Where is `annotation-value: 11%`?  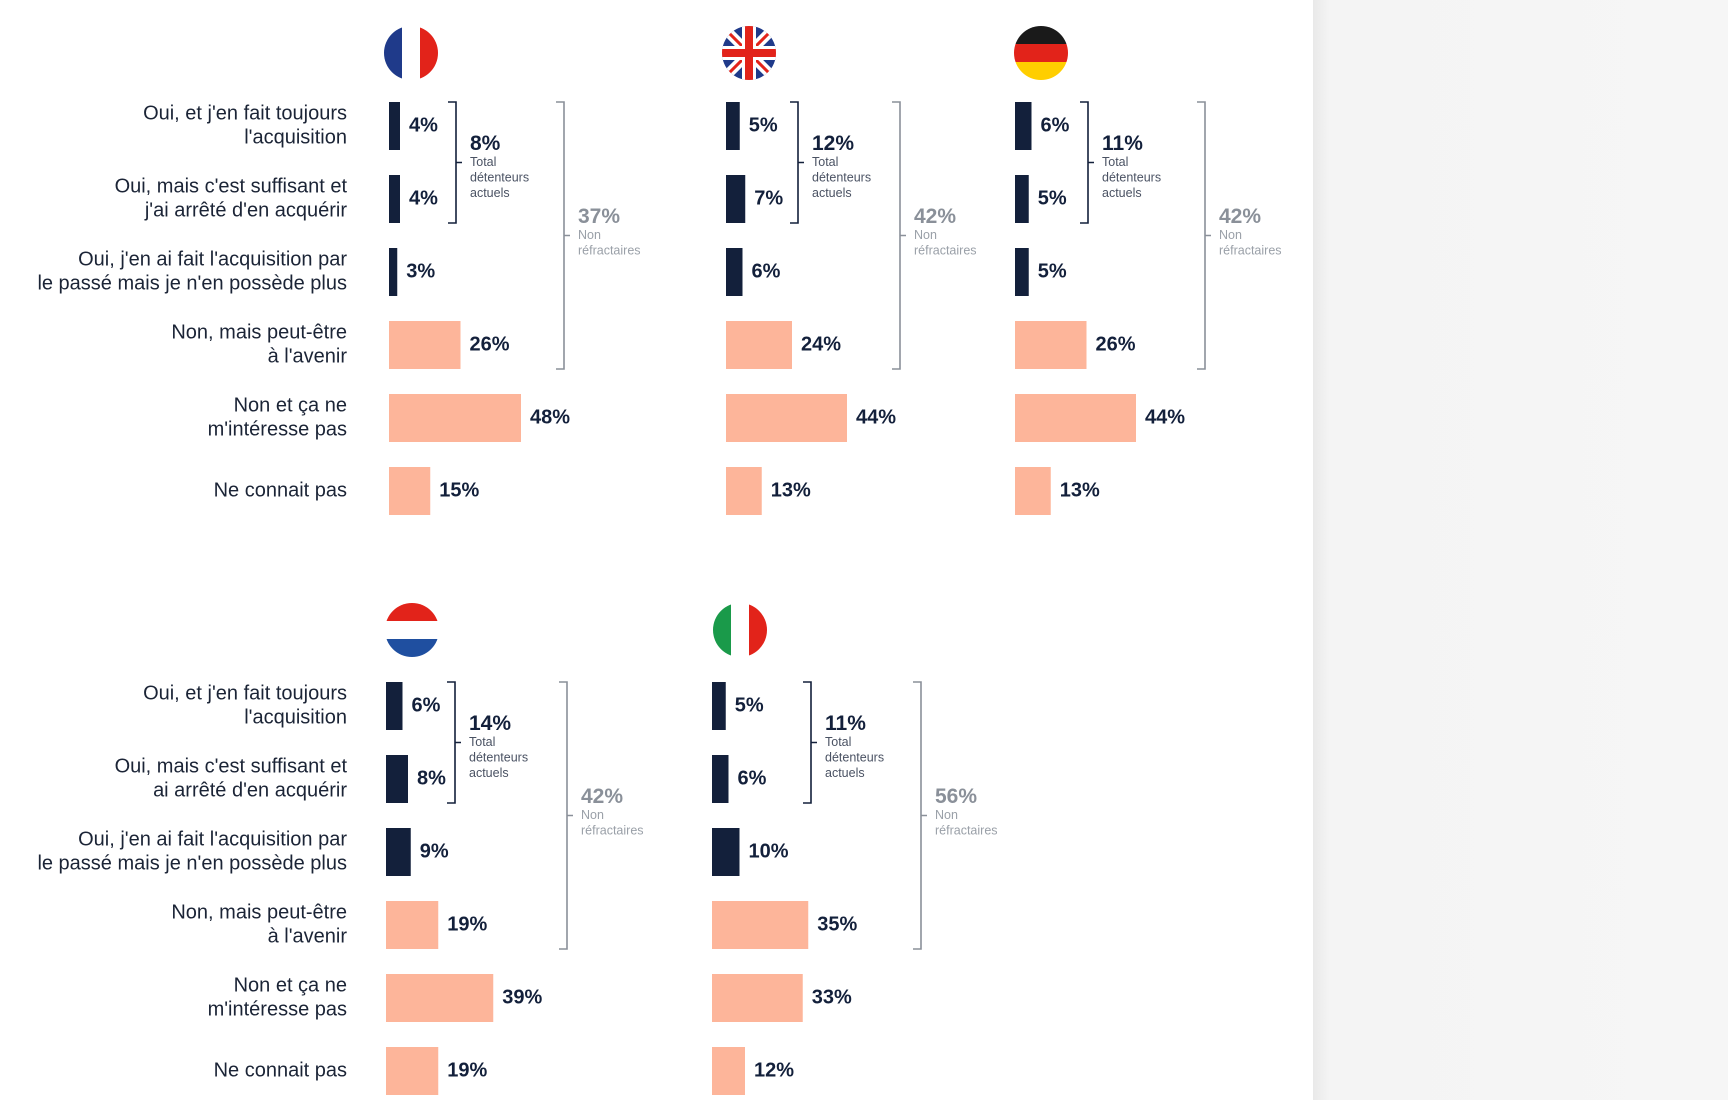
annotation-value: 11% is located at coordinates (845, 723).